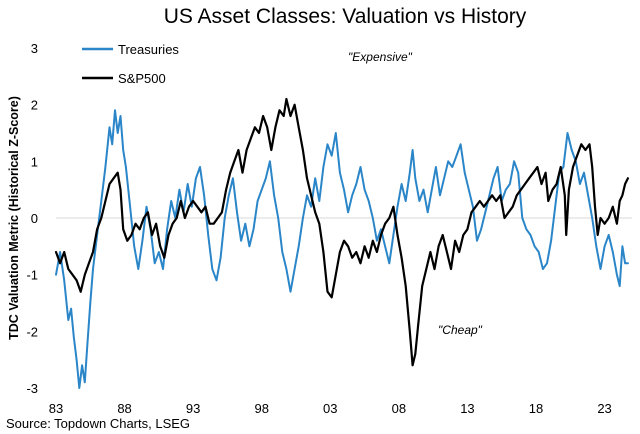 The height and width of the screenshot is (434, 640). I want to click on chart-title: US Asset Classes: Valuation vs History, so click(345, 16).